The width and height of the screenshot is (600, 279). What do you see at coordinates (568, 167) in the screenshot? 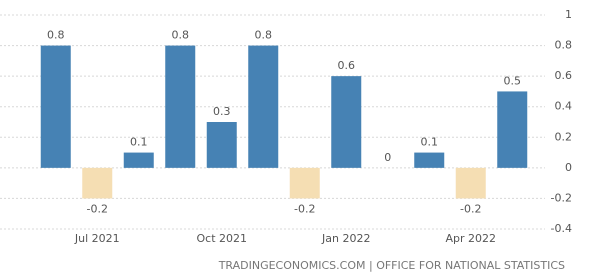
I see `y-tick-label: 0` at bounding box center [568, 167].